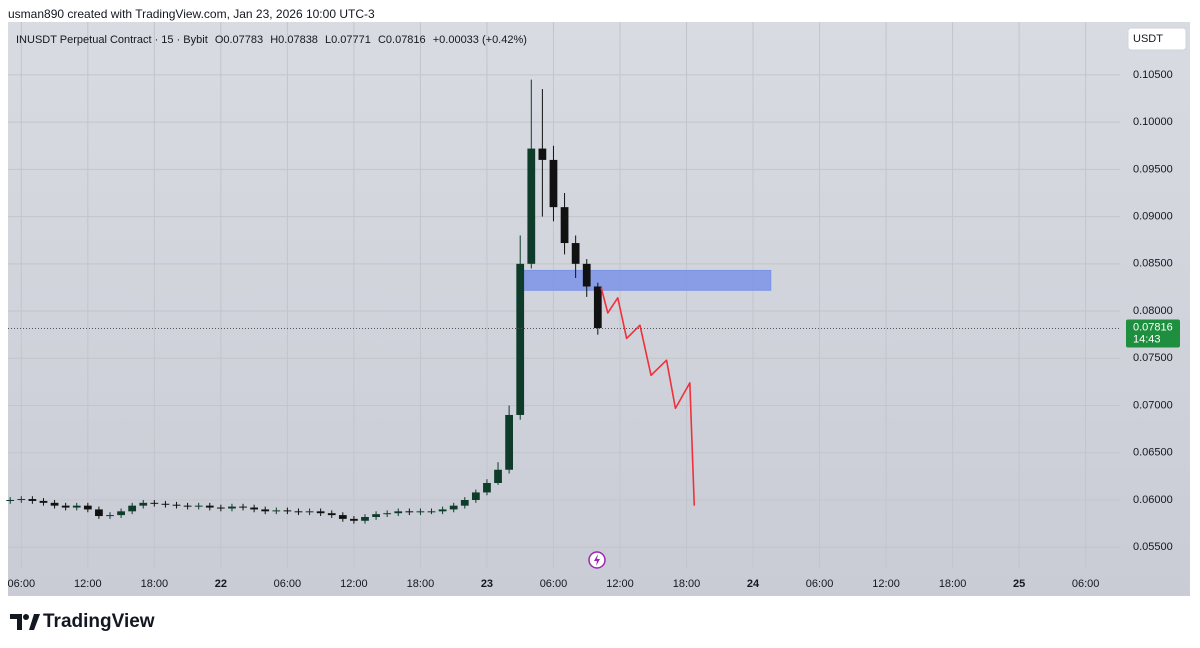 This screenshot has width=1200, height=648. I want to click on y-tick-label: 0.08000, so click(1153, 311).